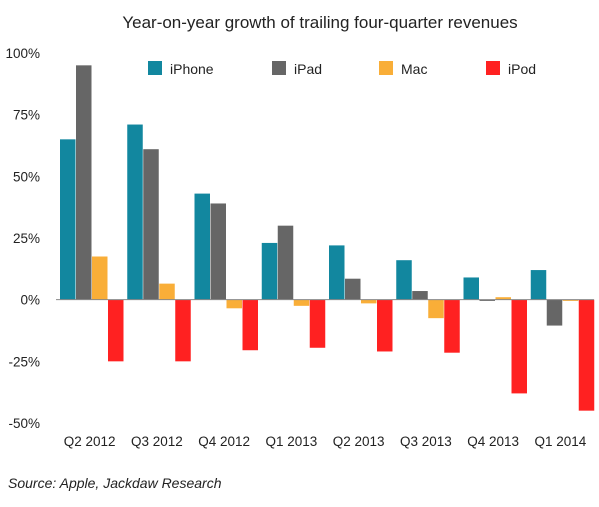 This screenshot has height=507, width=599. Describe the element at coordinates (301, 302) in the screenshot. I see `bar-mac-q1-2013` at that location.